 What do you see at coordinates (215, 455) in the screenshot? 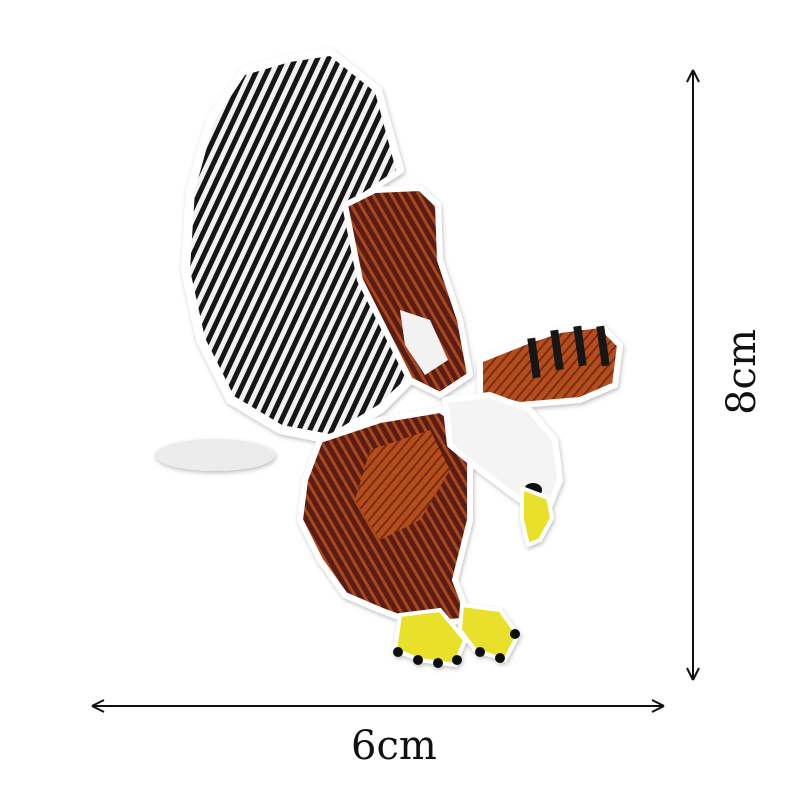
I see `shadow-feather` at bounding box center [215, 455].